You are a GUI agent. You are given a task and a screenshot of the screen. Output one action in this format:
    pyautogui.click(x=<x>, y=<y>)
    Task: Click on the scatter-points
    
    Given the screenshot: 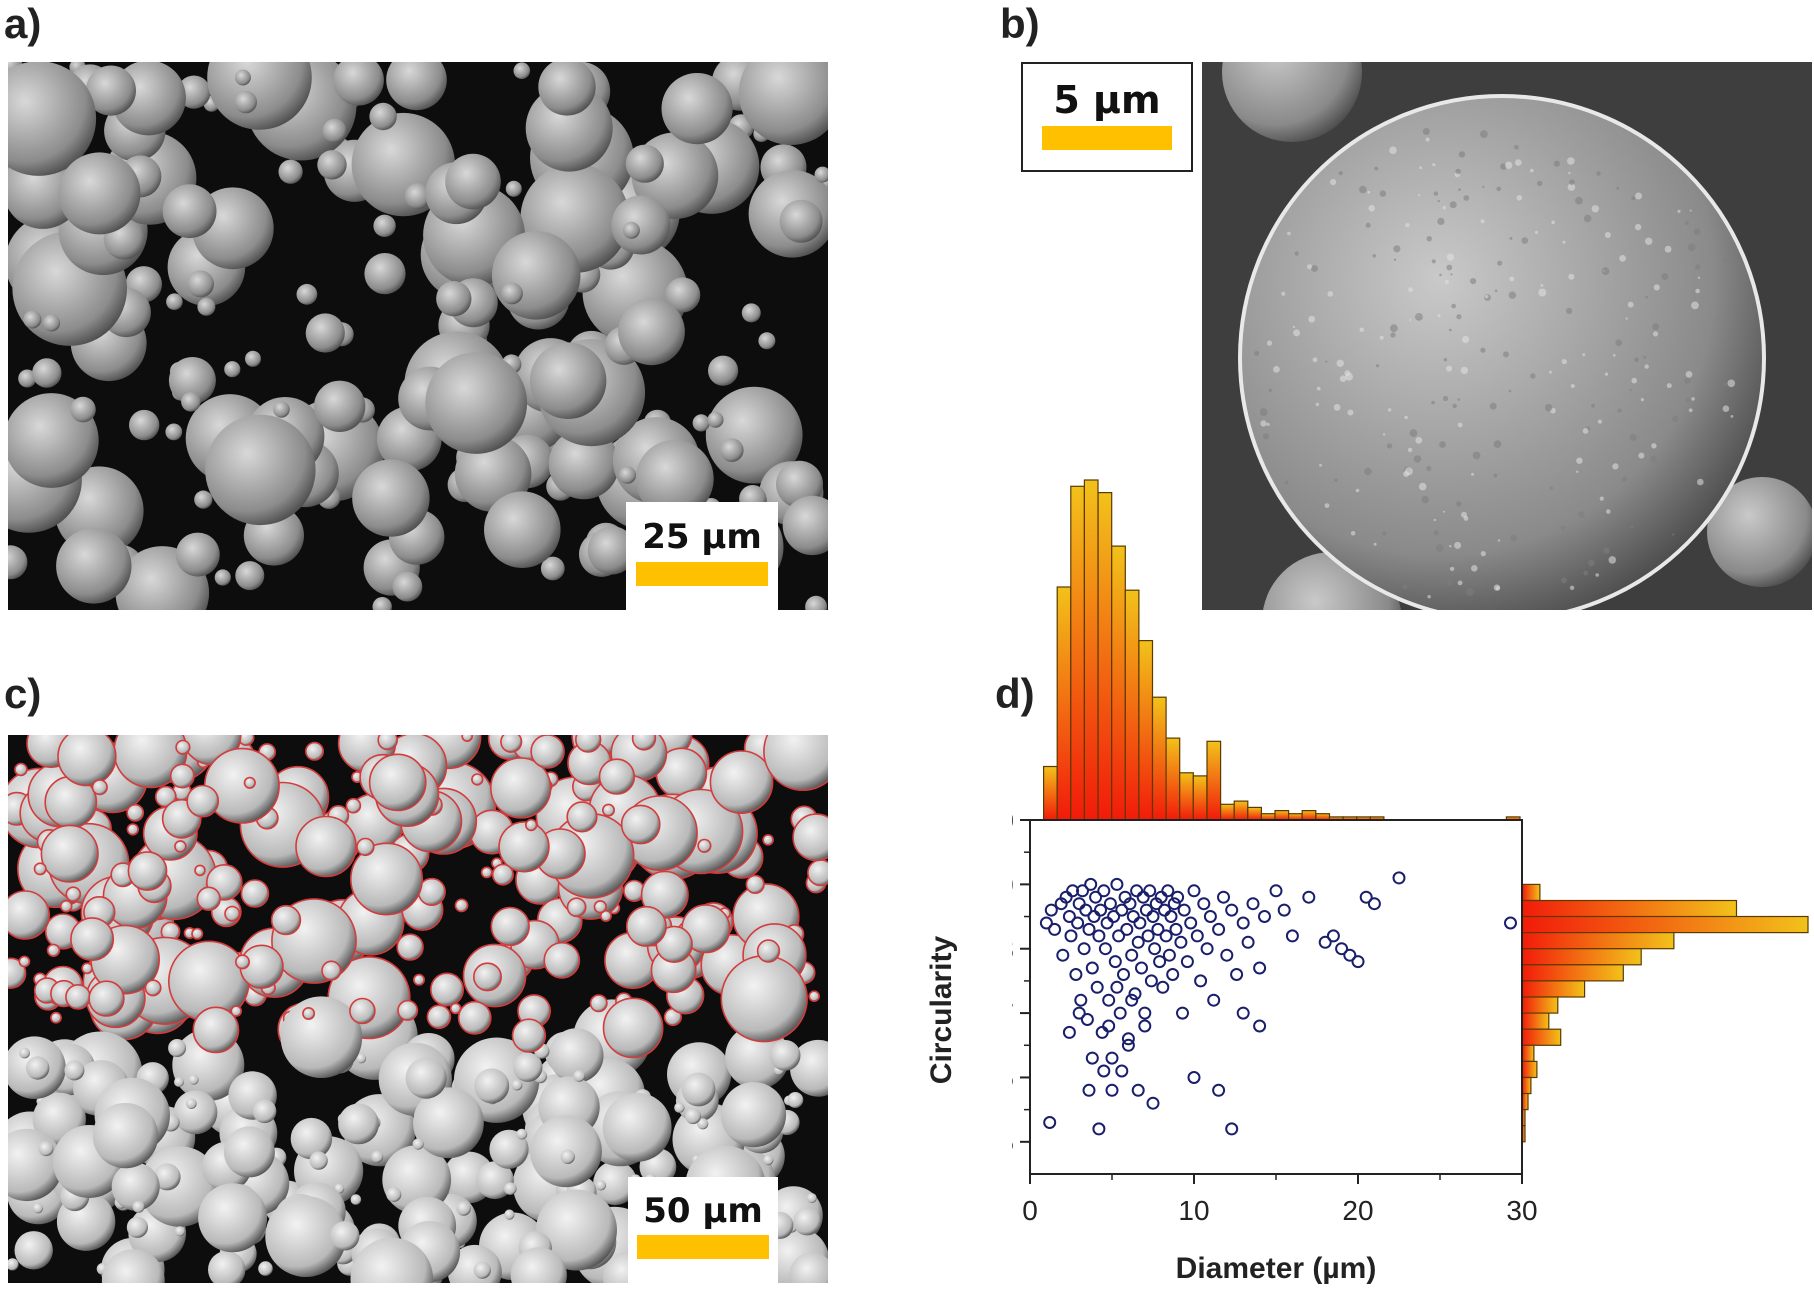 What is the action you would take?
    pyautogui.click(x=1278, y=1003)
    